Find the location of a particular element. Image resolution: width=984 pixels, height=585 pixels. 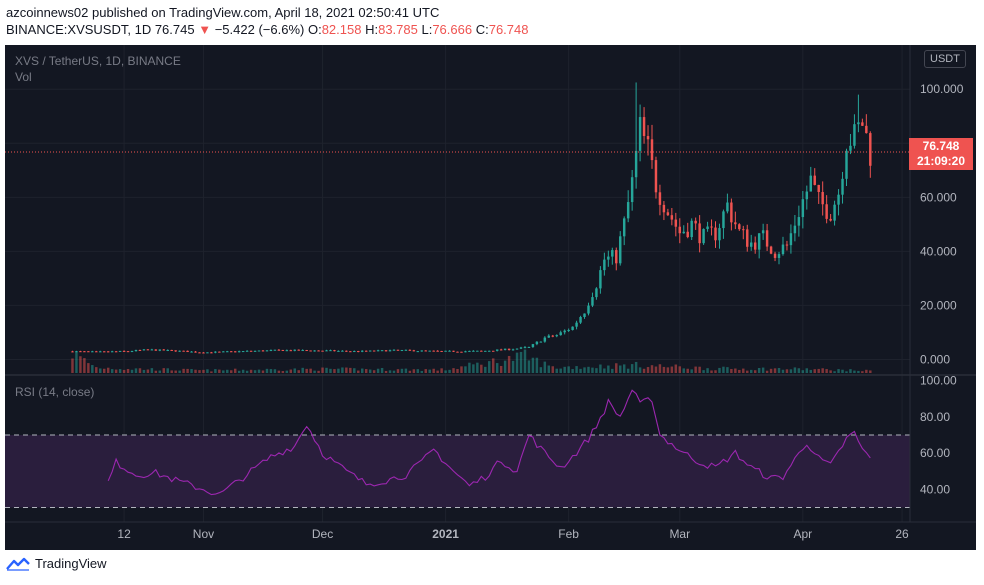

volume-legend: Vol is located at coordinates (23, 77).